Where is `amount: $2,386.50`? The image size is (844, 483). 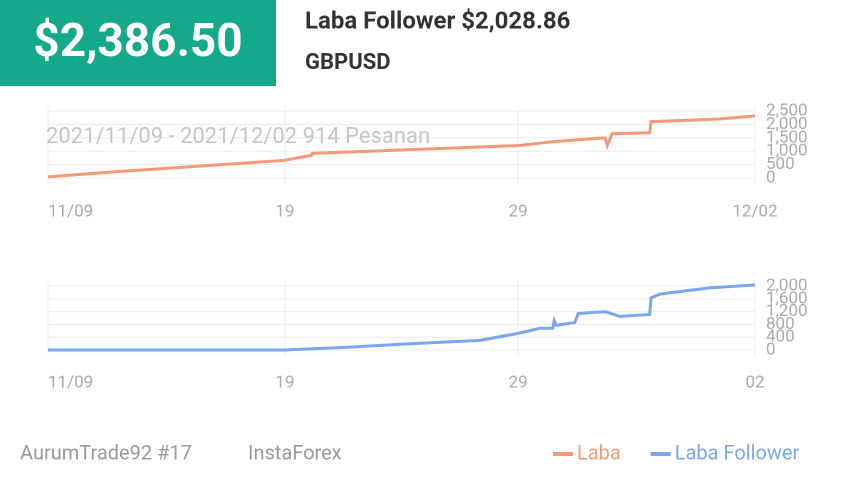
amount: $2,386.50 is located at coordinates (137, 41).